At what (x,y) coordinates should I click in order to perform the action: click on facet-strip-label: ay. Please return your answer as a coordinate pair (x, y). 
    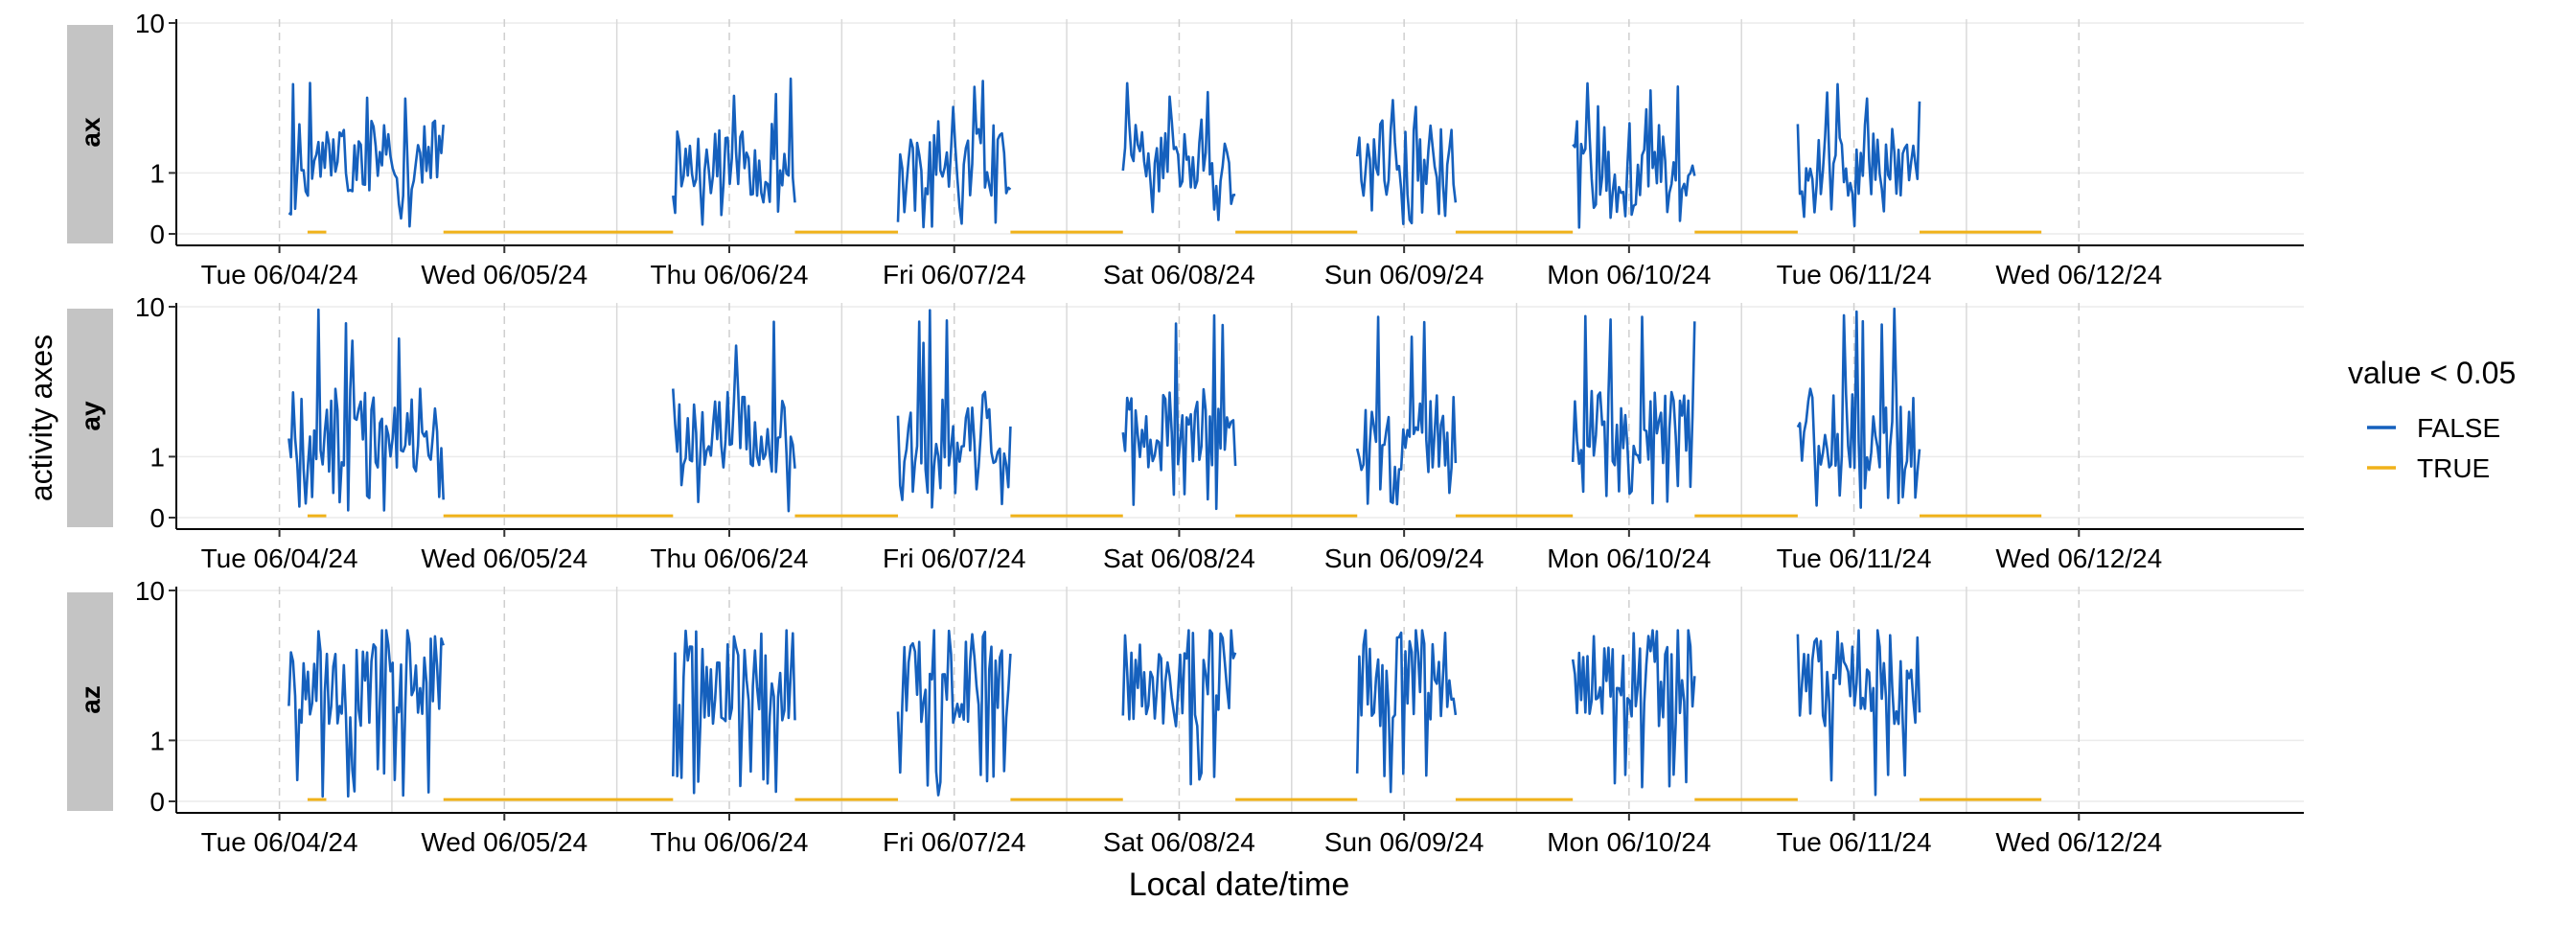
    Looking at the image, I should click on (90, 416).